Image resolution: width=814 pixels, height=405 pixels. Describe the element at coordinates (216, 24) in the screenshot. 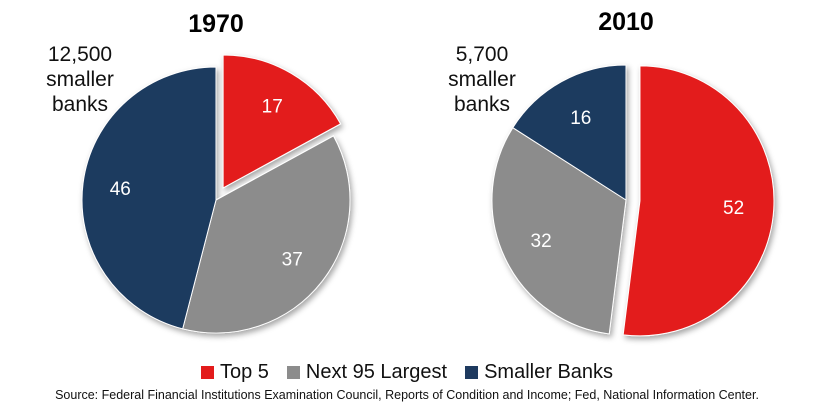

I see `pie-title: 1970` at that location.